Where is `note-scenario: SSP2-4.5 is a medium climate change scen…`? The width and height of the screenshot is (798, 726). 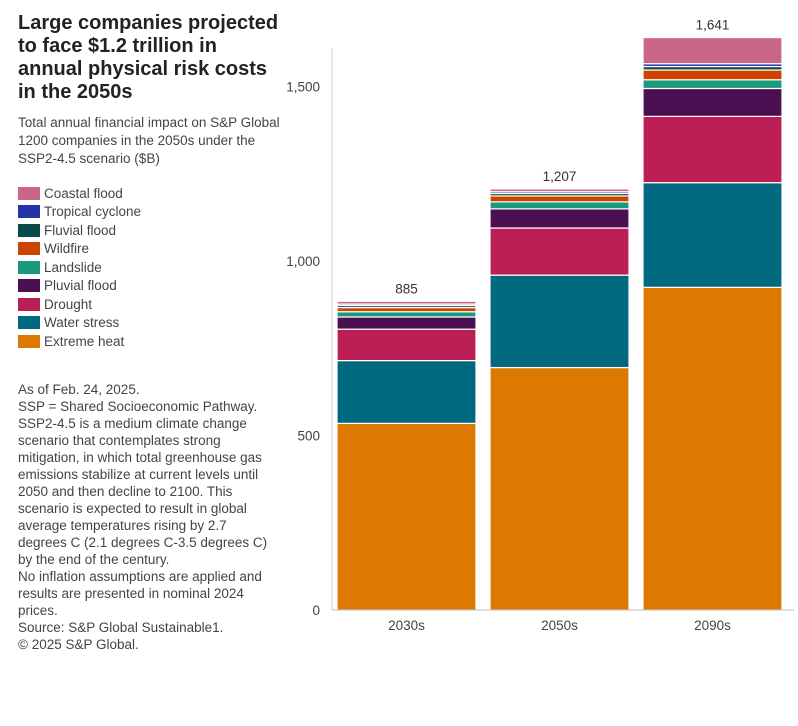
note-scenario: SSP2-4.5 is a medium climate change scen… is located at coordinates (143, 491).